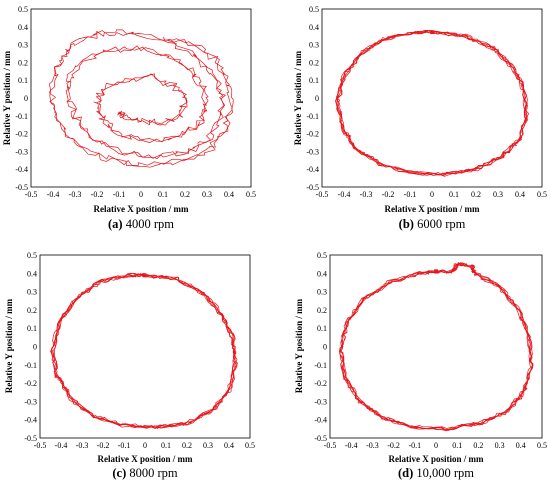 This screenshot has height=483, width=550. What do you see at coordinates (115, 224) in the screenshot?
I see `caption-label: (a)` at bounding box center [115, 224].